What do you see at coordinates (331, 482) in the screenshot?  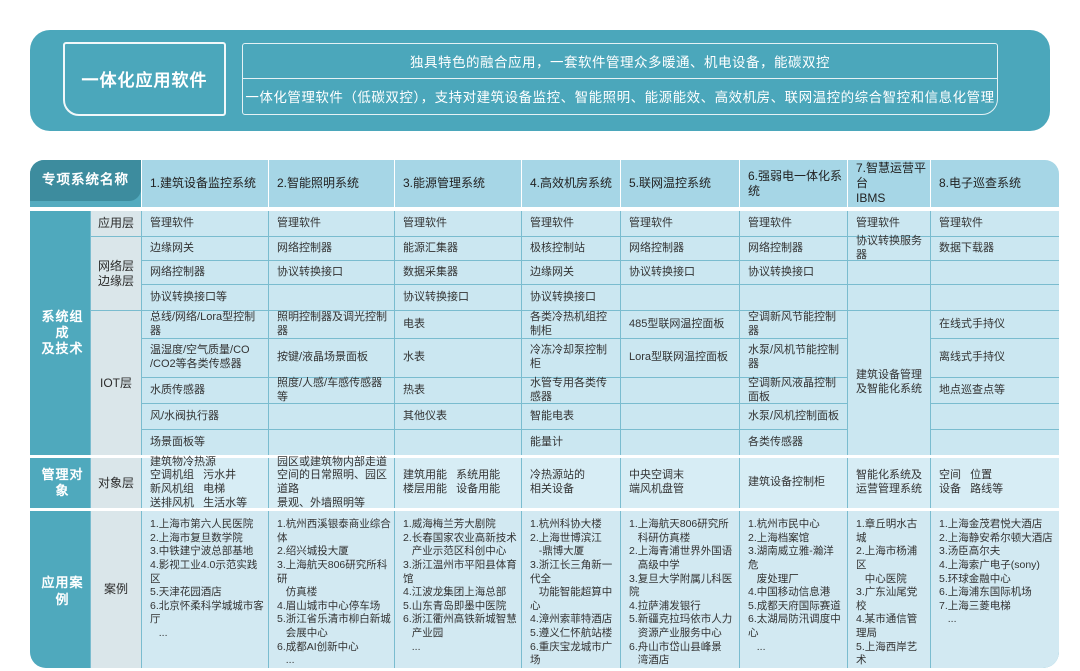 I see `cell-c2-object: 园区或建筑物内部走道 空间的日常照明、园区道路 景观、外墙照明等` at bounding box center [331, 482].